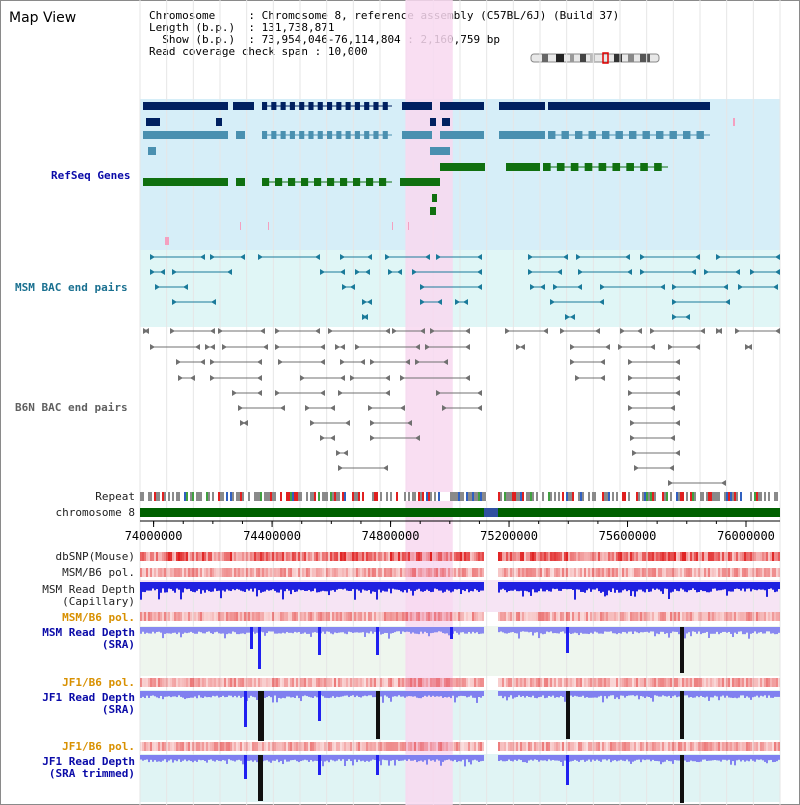 Image resolution: width=800 pixels, height=805 pixels. What do you see at coordinates (629, 106) in the screenshot?
I see `gene-navy-exon` at bounding box center [629, 106].